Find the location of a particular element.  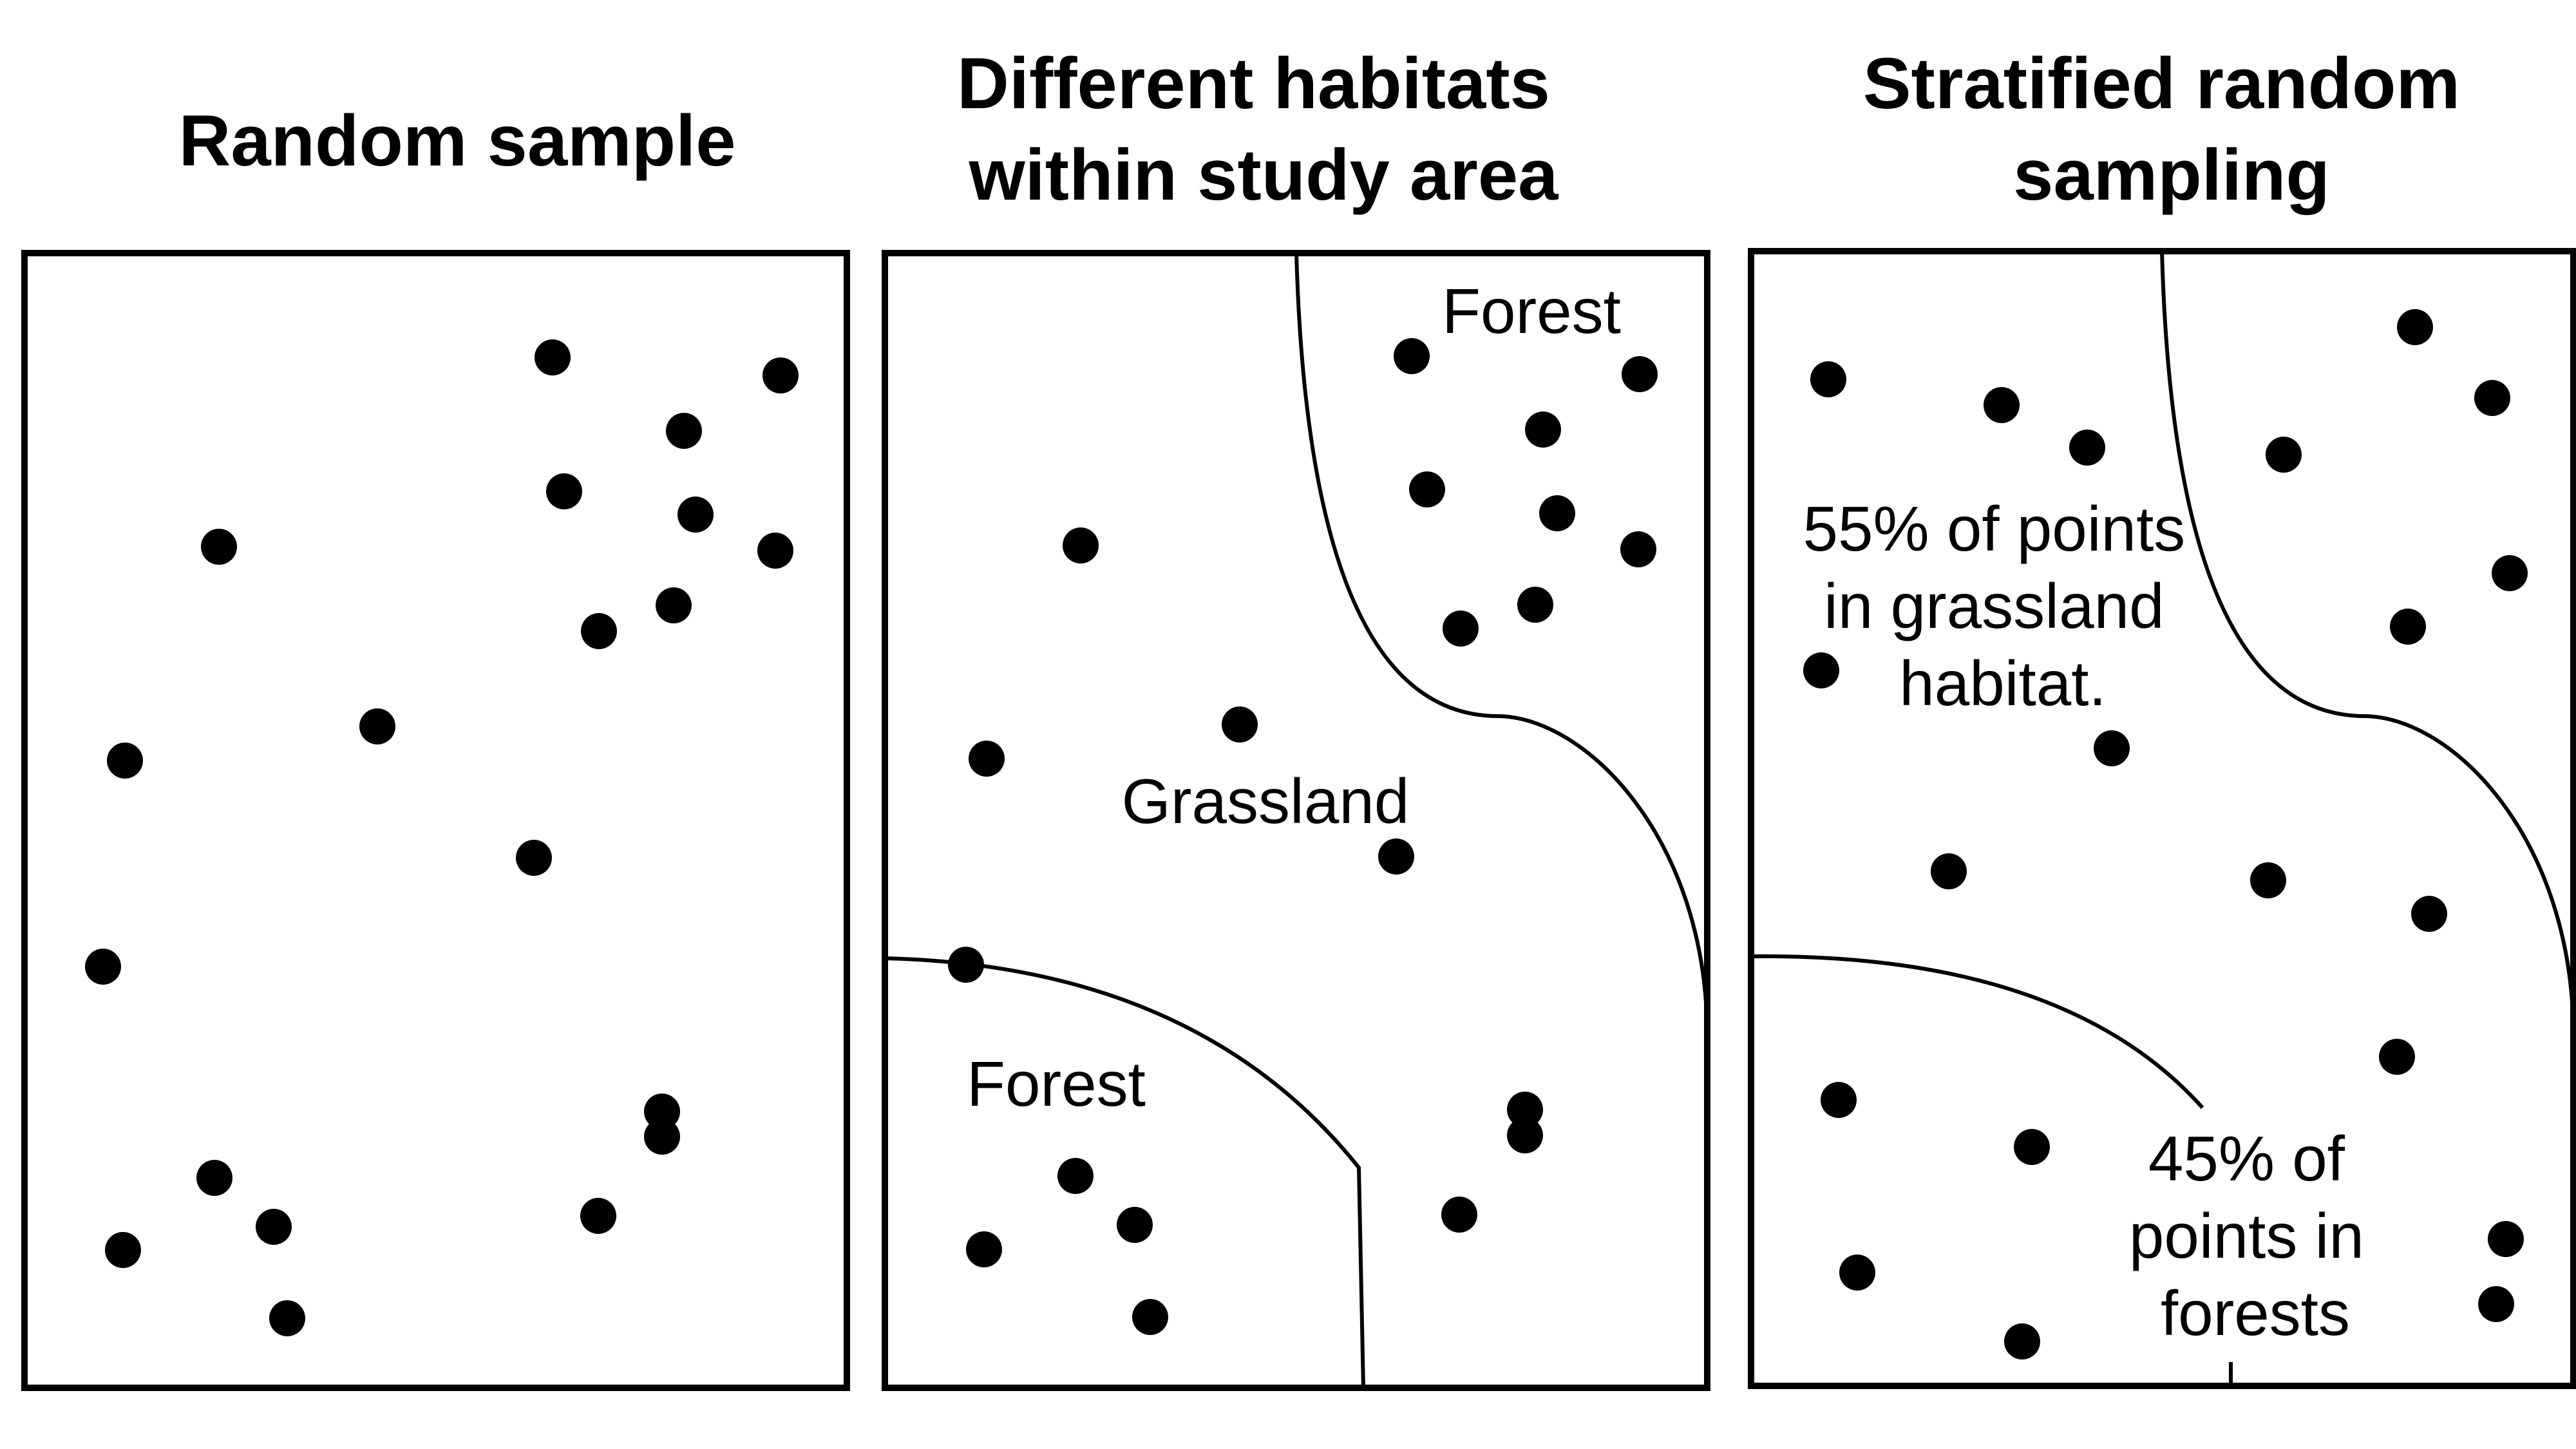

label-45-percent: 45% of points in forests is located at coordinates (2255, 1236).